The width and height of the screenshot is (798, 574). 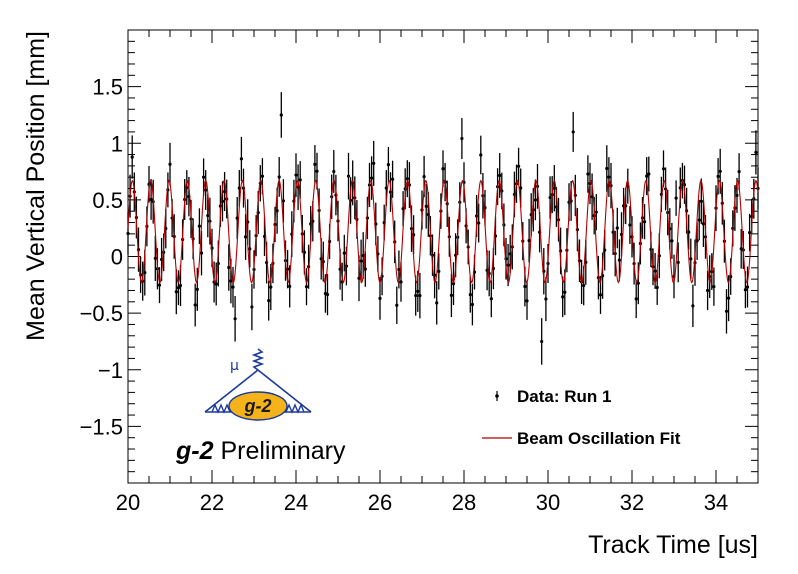 I want to click on legend-entry-data: Data: Run 1, so click(x=553, y=396).